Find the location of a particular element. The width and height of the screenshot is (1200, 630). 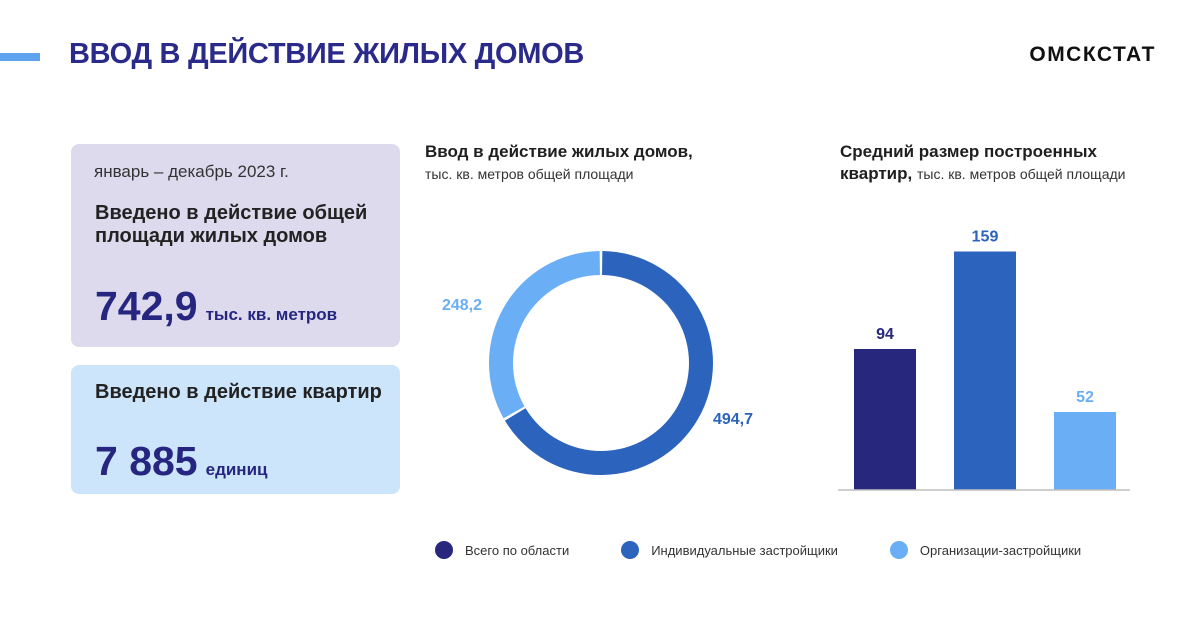

donut-slice-organizations is located at coordinates (544, 335).